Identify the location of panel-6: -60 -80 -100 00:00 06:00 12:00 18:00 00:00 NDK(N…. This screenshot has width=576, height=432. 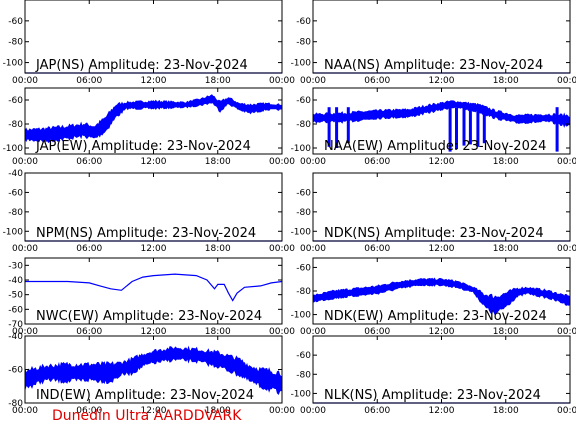
(433, 213).